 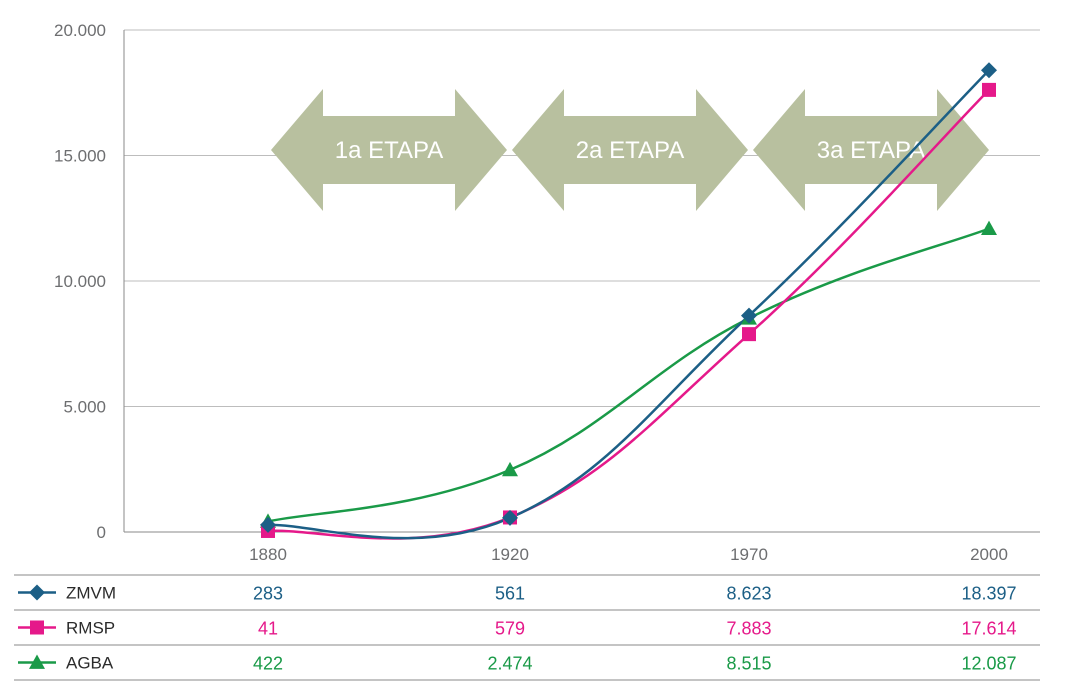 What do you see at coordinates (748, 594) in the screenshot?
I see `table-cell: 8.623` at bounding box center [748, 594].